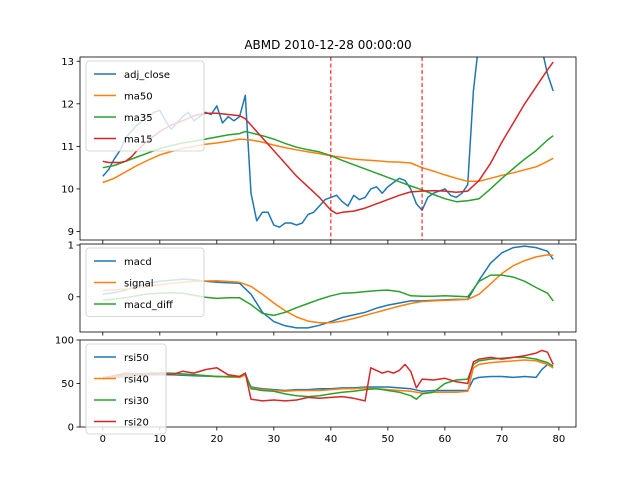 Image resolution: width=640 pixels, height=480 pixels. Describe the element at coordinates (139, 284) in the screenshot. I see `legend-label: signal` at that location.